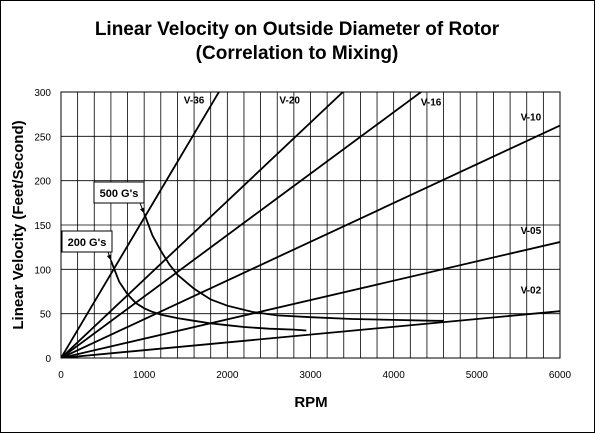 The width and height of the screenshot is (595, 433). What do you see at coordinates (194, 101) in the screenshot?
I see `series-label-v-36: V-36` at bounding box center [194, 101].